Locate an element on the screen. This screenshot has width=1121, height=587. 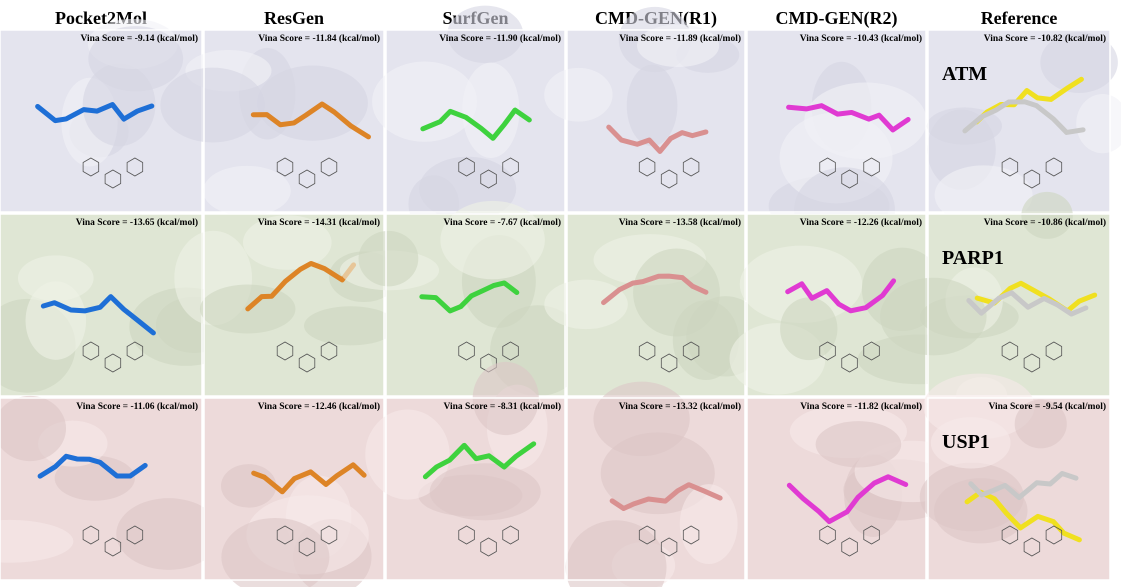
target-label: USP1 is located at coordinates (966, 442).